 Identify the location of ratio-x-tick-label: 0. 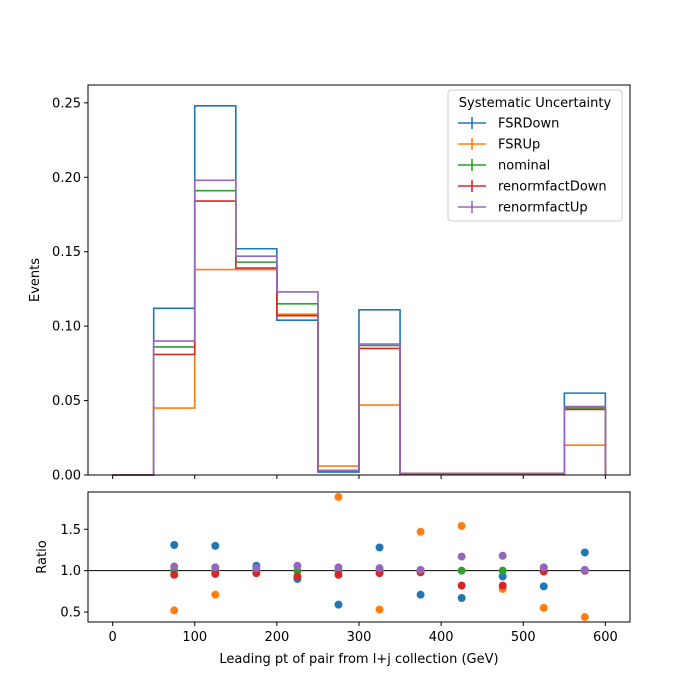
(112, 637).